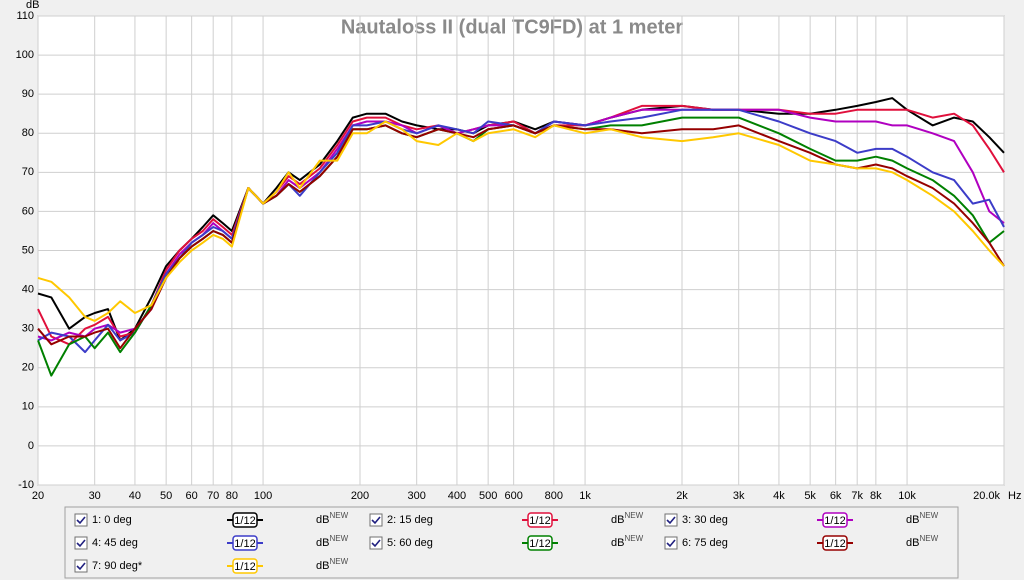  I want to click on legend-label: 5: 60 deg, so click(410, 543).